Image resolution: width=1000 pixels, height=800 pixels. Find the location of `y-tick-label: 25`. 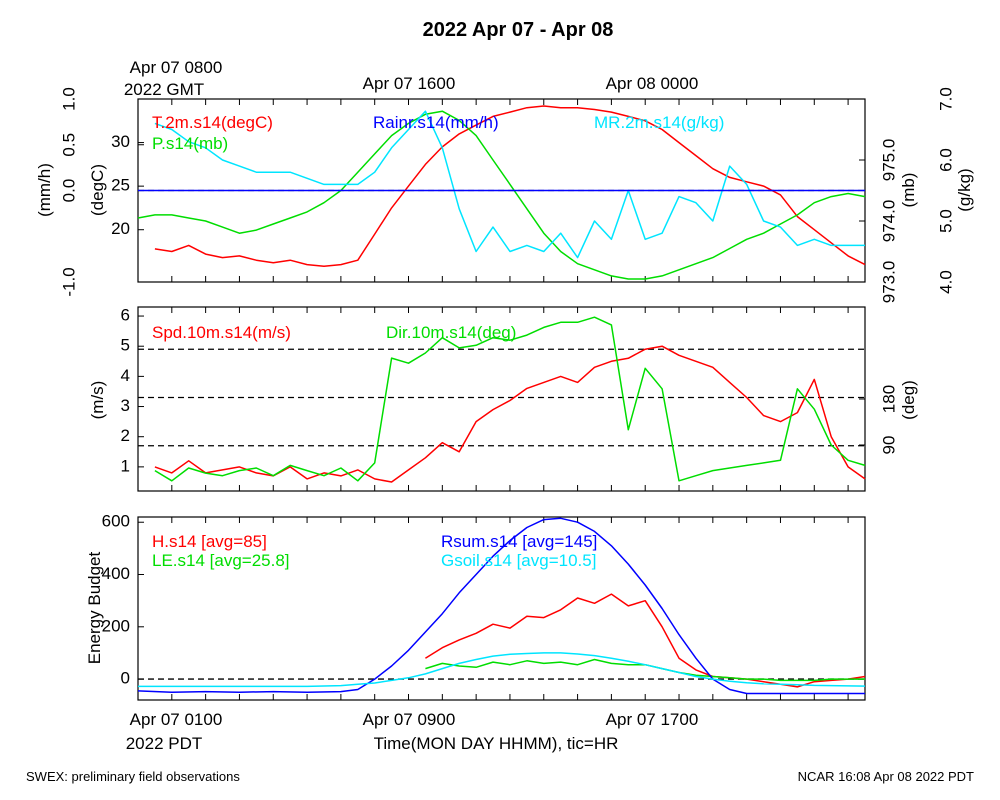

y-tick-label: 25 is located at coordinates (120, 185).